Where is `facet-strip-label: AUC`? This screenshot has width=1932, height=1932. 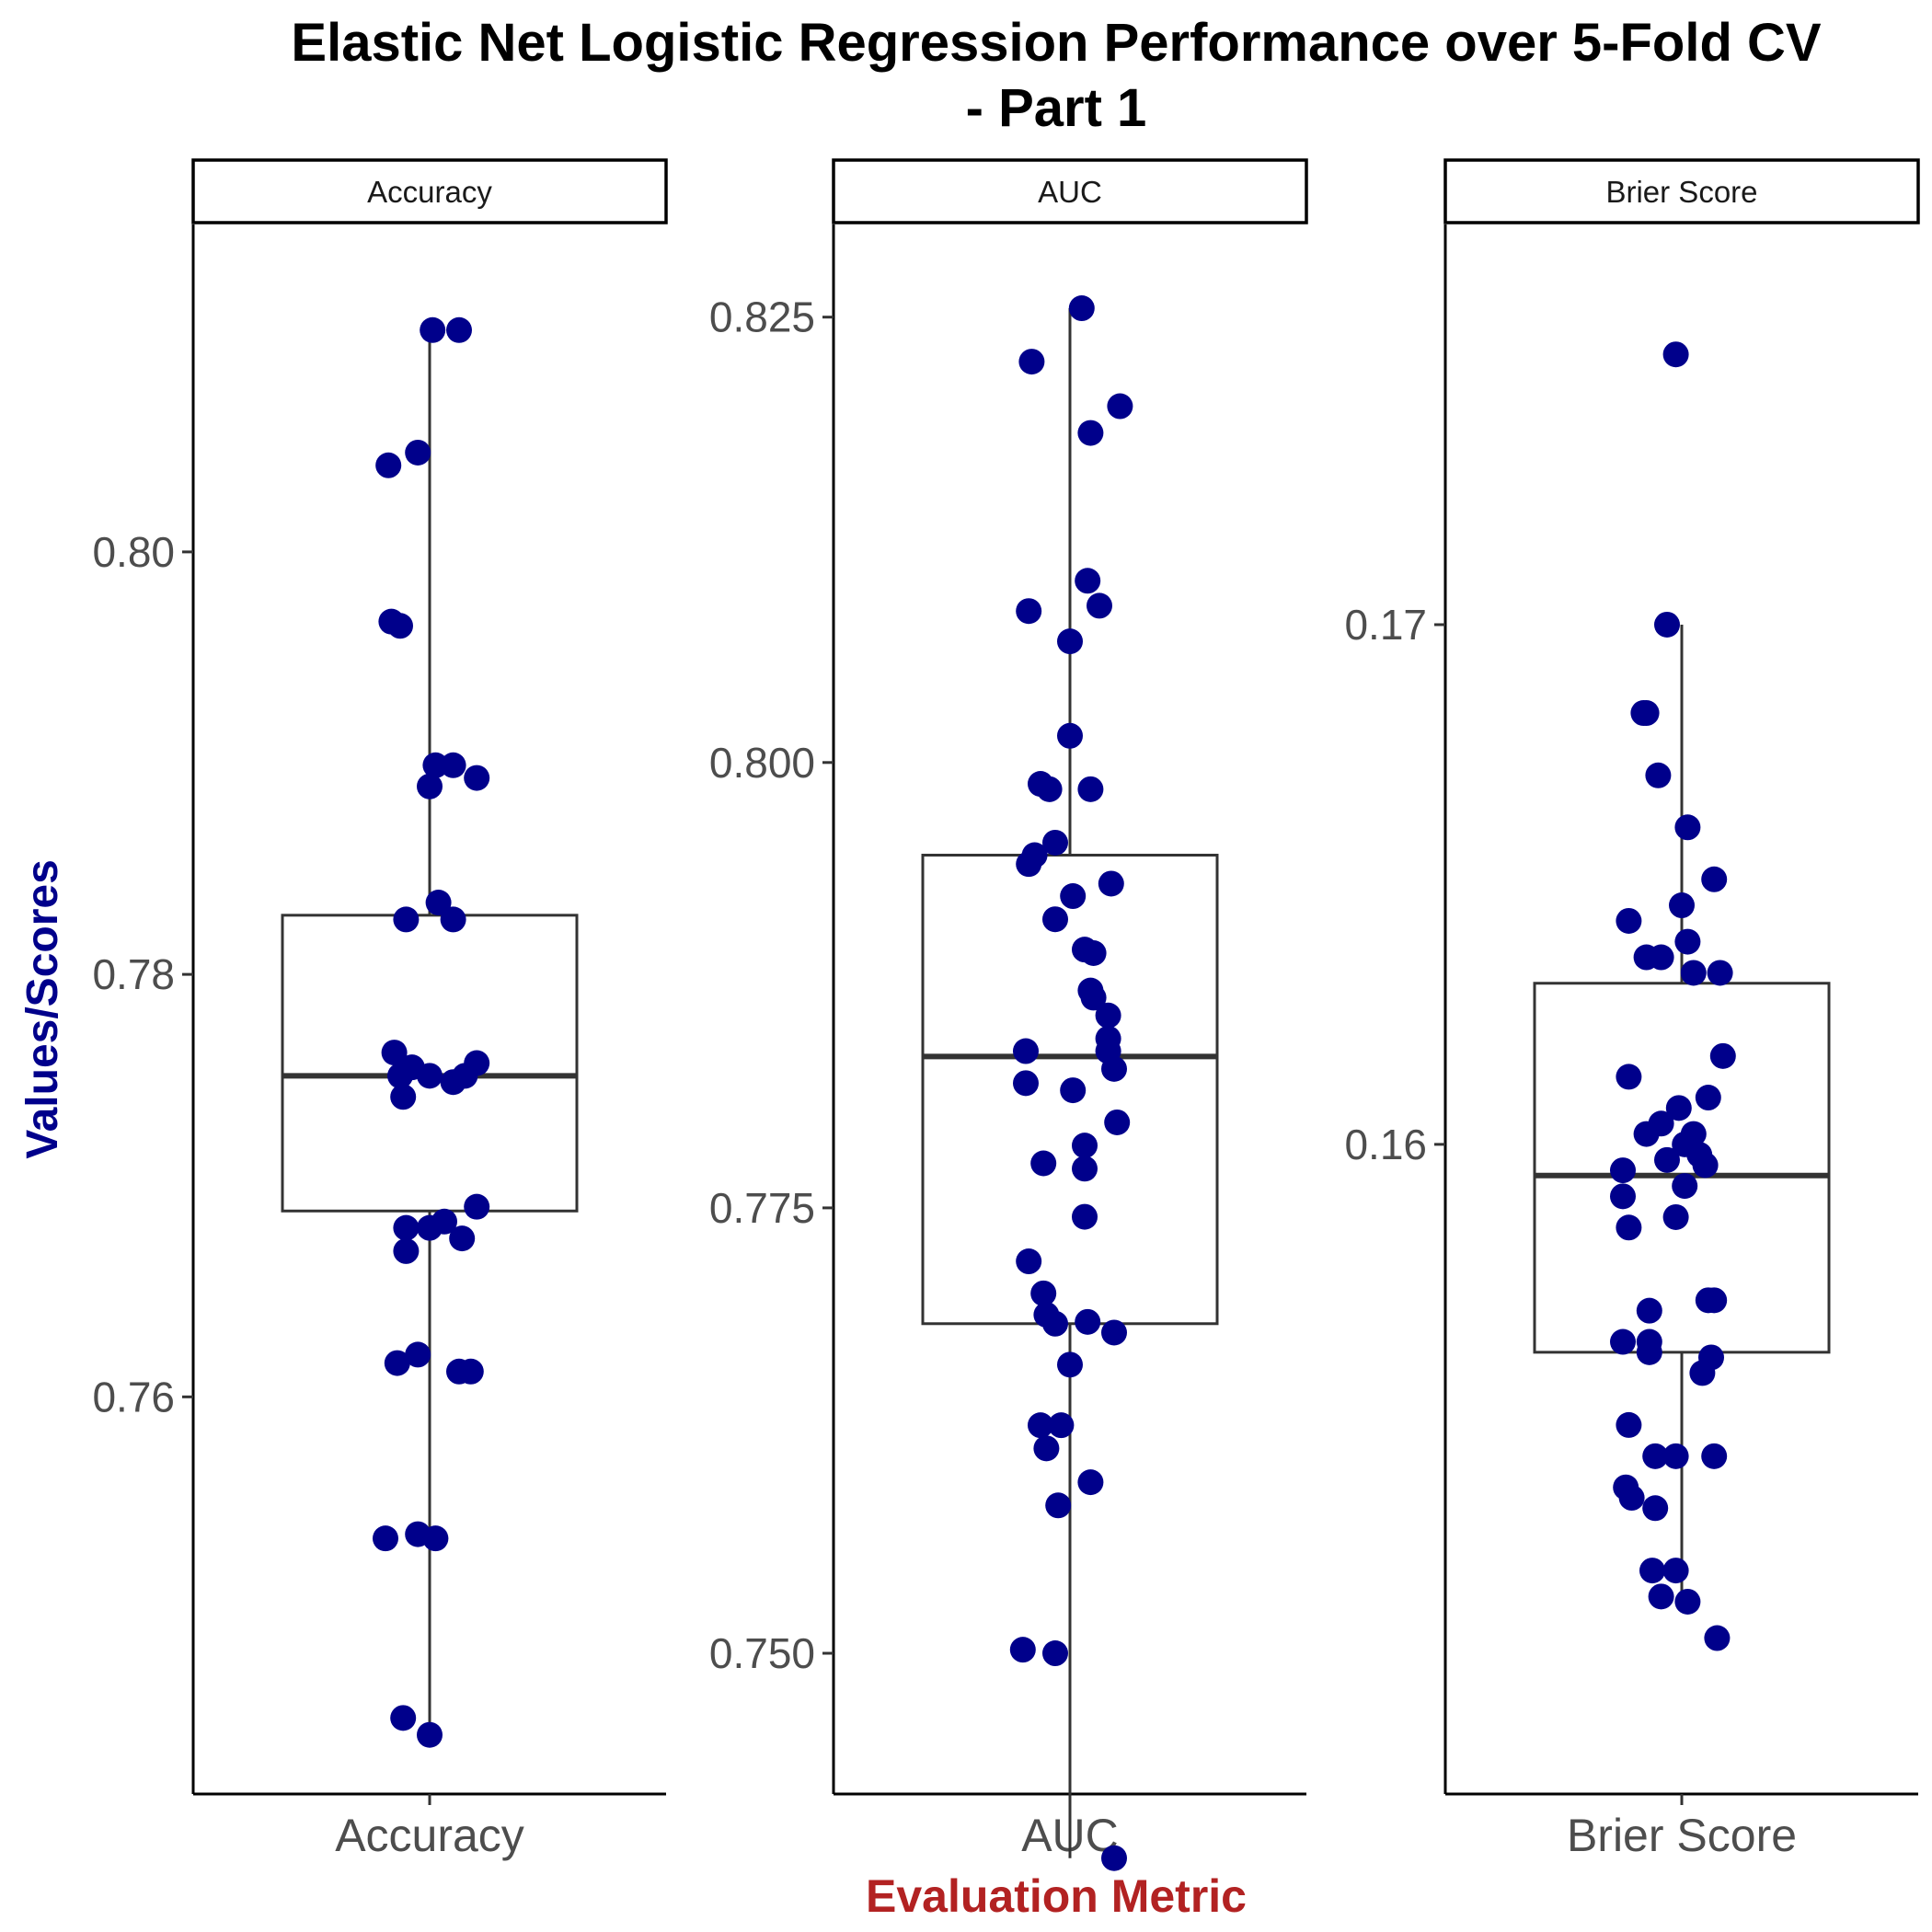
facet-strip-label: AUC is located at coordinates (1070, 192).